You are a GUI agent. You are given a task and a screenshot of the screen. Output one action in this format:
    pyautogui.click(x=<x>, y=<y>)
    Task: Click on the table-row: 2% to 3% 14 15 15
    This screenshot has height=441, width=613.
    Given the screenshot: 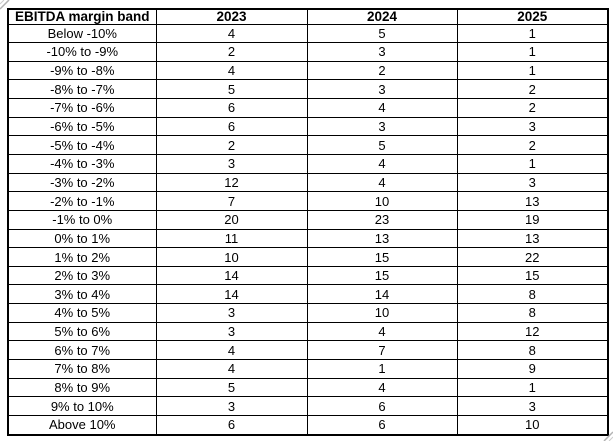 What is the action you would take?
    pyautogui.click(x=308, y=275)
    